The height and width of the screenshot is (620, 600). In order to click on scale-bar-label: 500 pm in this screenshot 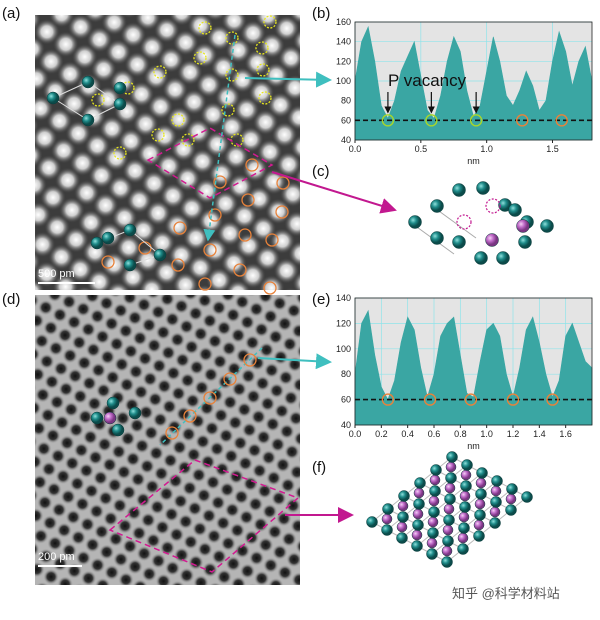, I will do `click(56, 274)`.